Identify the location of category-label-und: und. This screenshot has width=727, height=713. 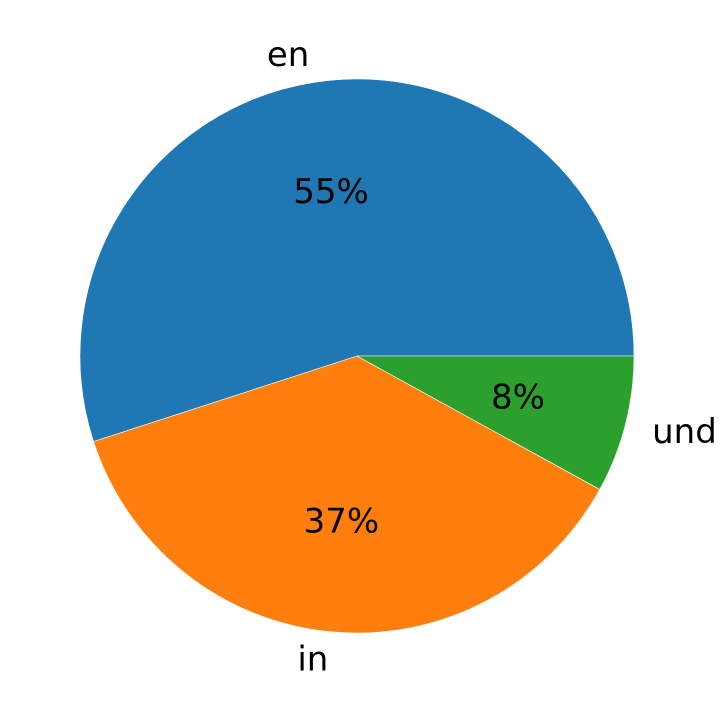
(684, 432).